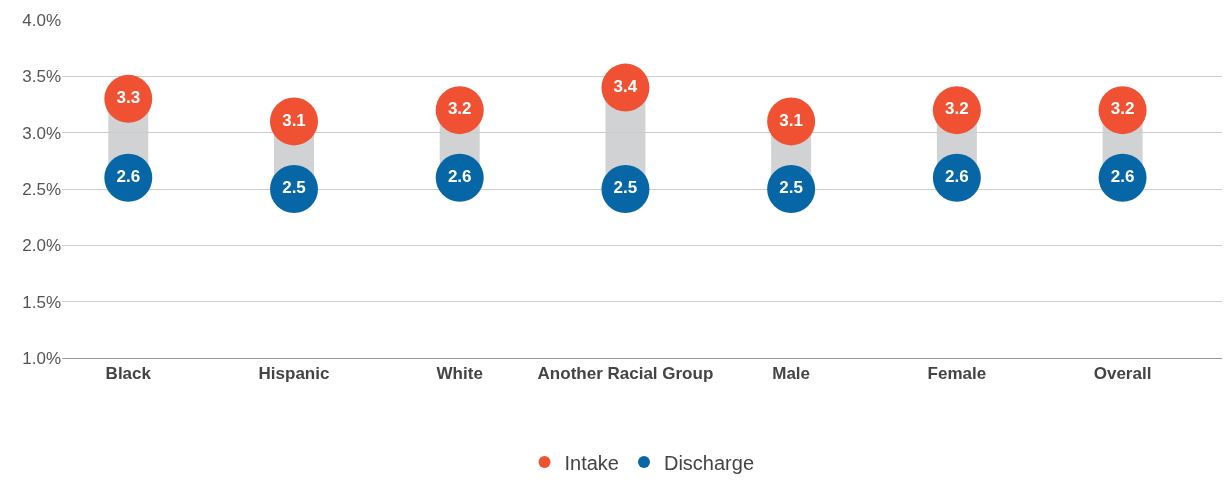 This screenshot has width=1232, height=491. What do you see at coordinates (128, 374) in the screenshot?
I see `x-tick-label: Black` at bounding box center [128, 374].